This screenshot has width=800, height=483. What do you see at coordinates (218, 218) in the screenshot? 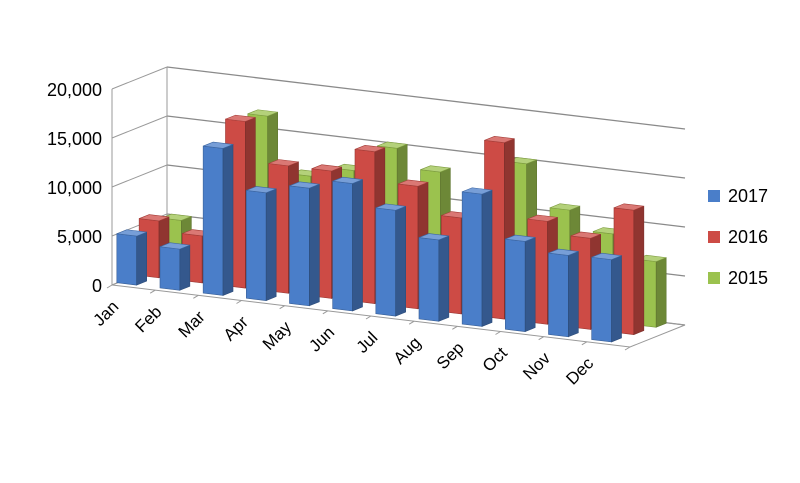
I see `bar-2017-Mar` at bounding box center [218, 218].